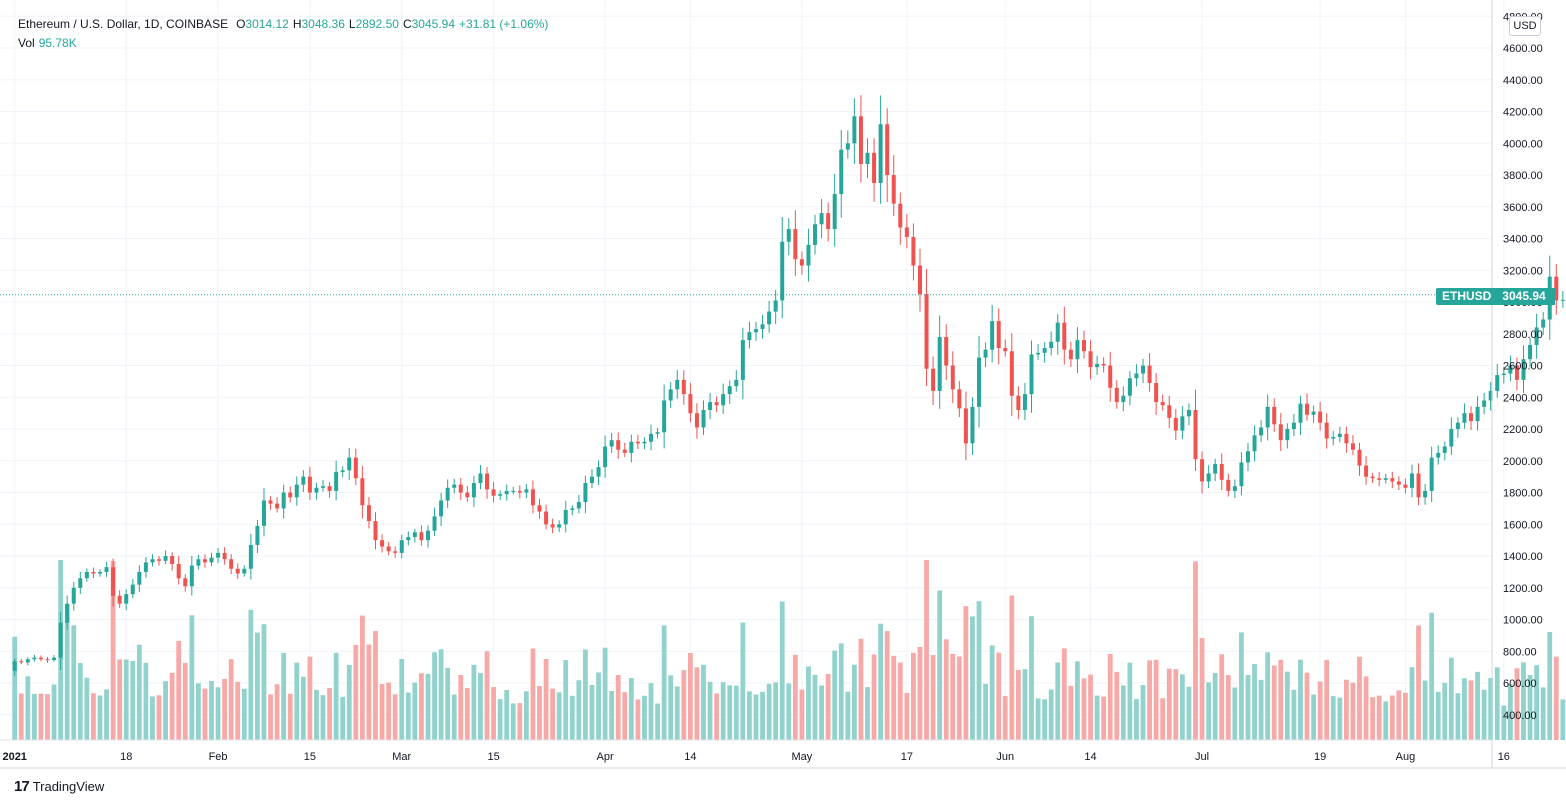  Describe the element at coordinates (1525, 26) in the screenshot. I see `currency-button: USD` at that location.